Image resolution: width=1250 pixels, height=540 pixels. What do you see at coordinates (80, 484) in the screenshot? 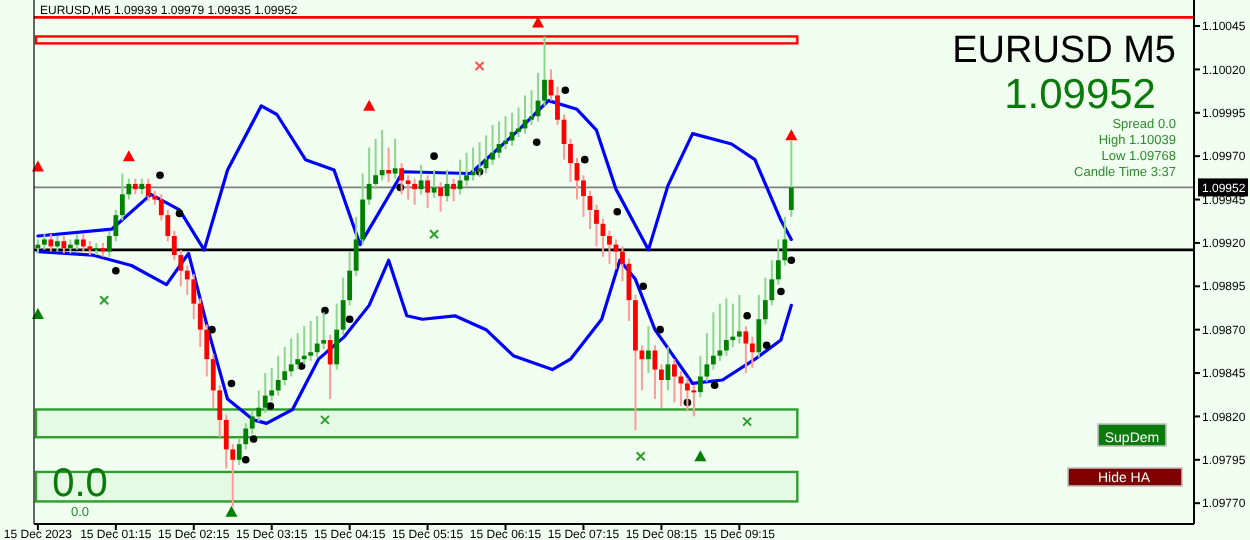
I see `annotation: 0.0` at bounding box center [80, 484].